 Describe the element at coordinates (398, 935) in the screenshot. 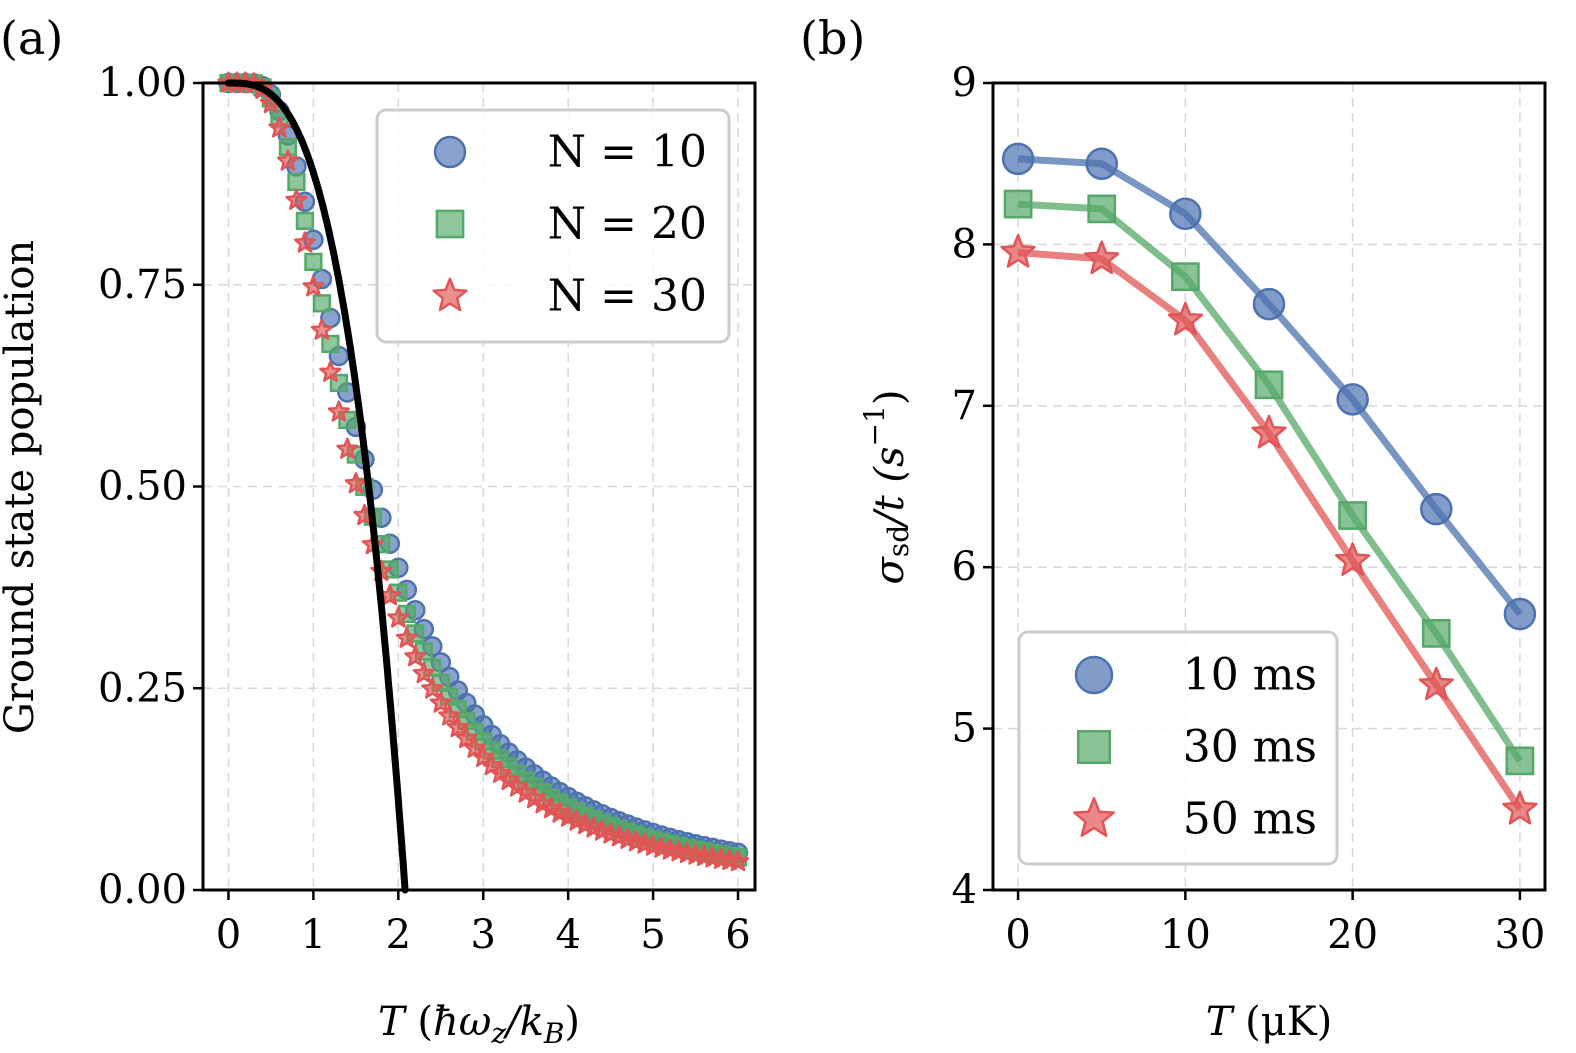

I see `tick-label-x-2: 2` at that location.